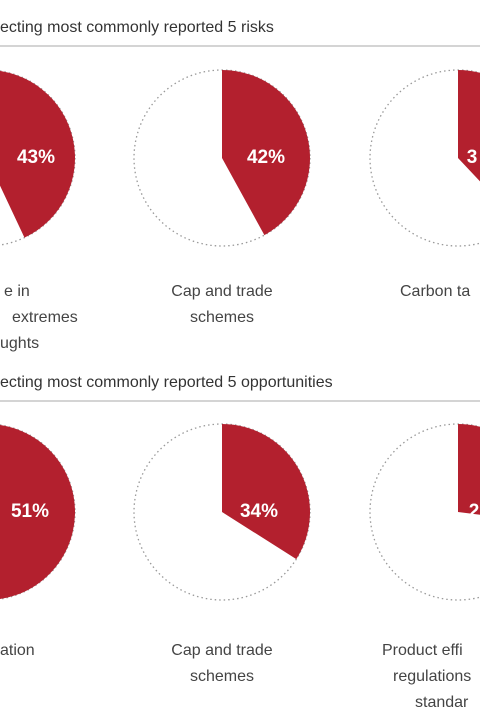 Image resolution: width=480 pixels, height=720 pixels. What do you see at coordinates (472, 157) in the screenshot?
I see `value-label: 3` at bounding box center [472, 157].